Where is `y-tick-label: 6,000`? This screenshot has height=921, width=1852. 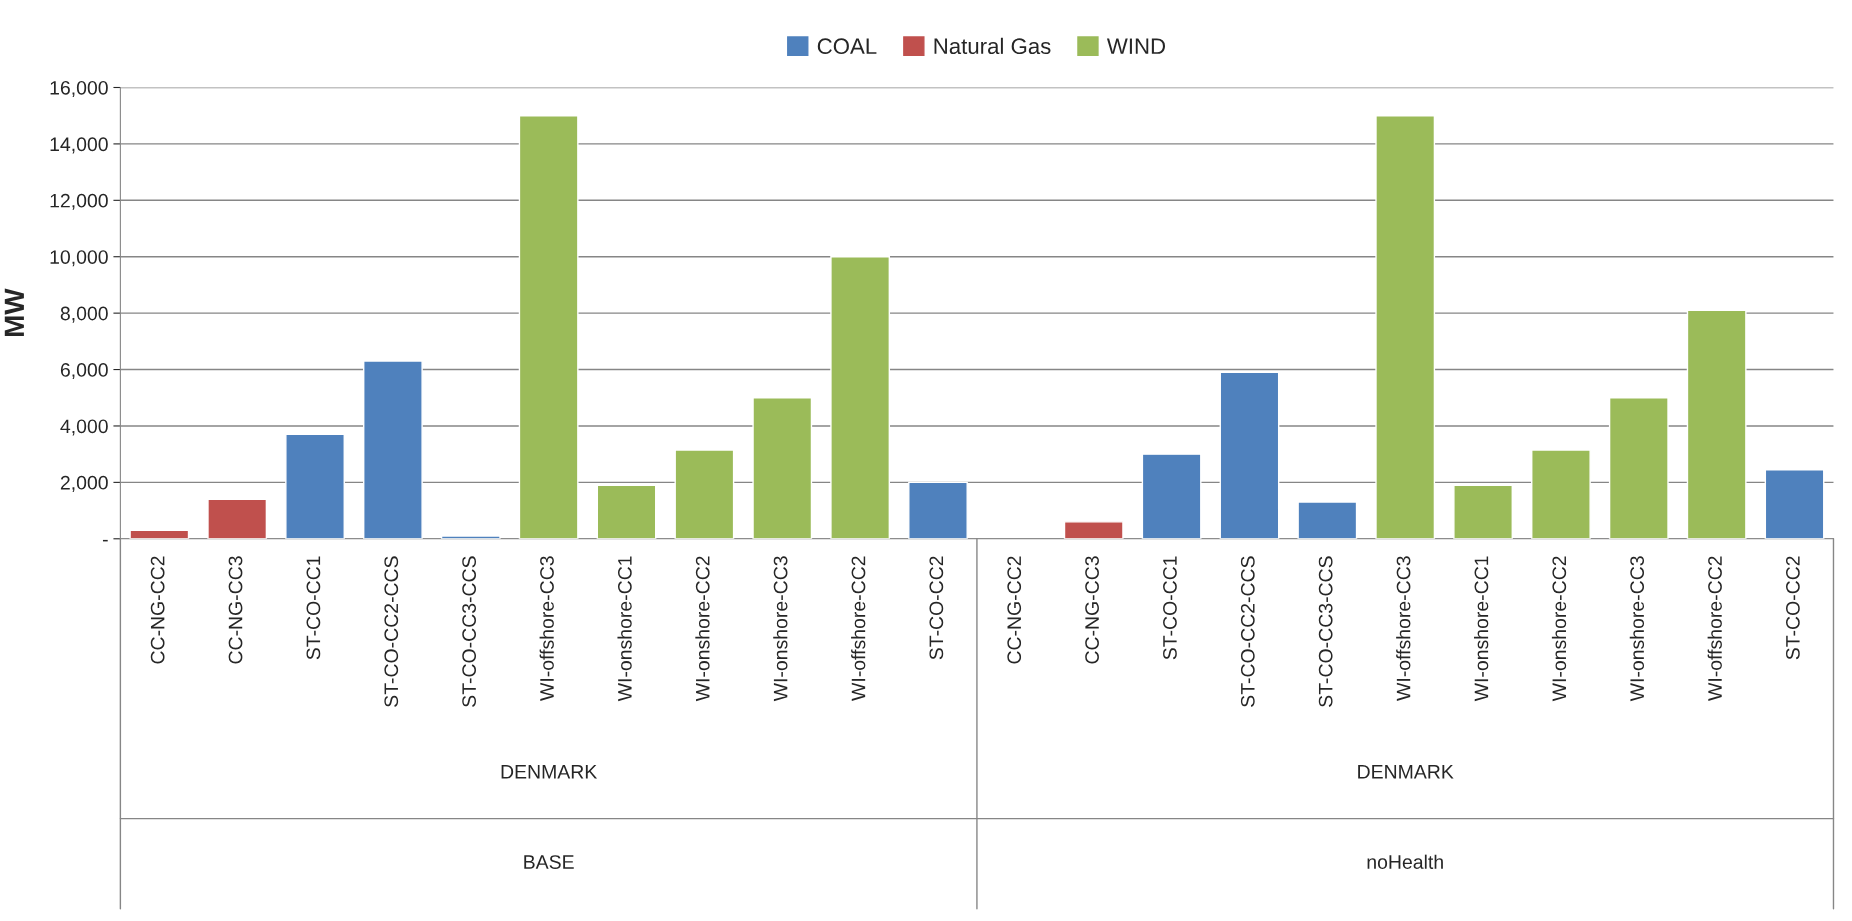 y-tick-label: 6,000 is located at coordinates (84, 371).